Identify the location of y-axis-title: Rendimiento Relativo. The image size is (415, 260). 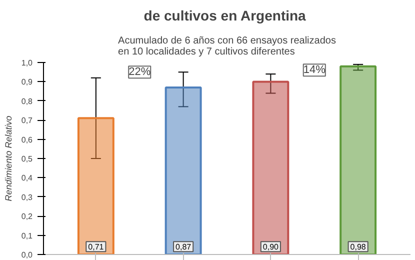
(8, 159).